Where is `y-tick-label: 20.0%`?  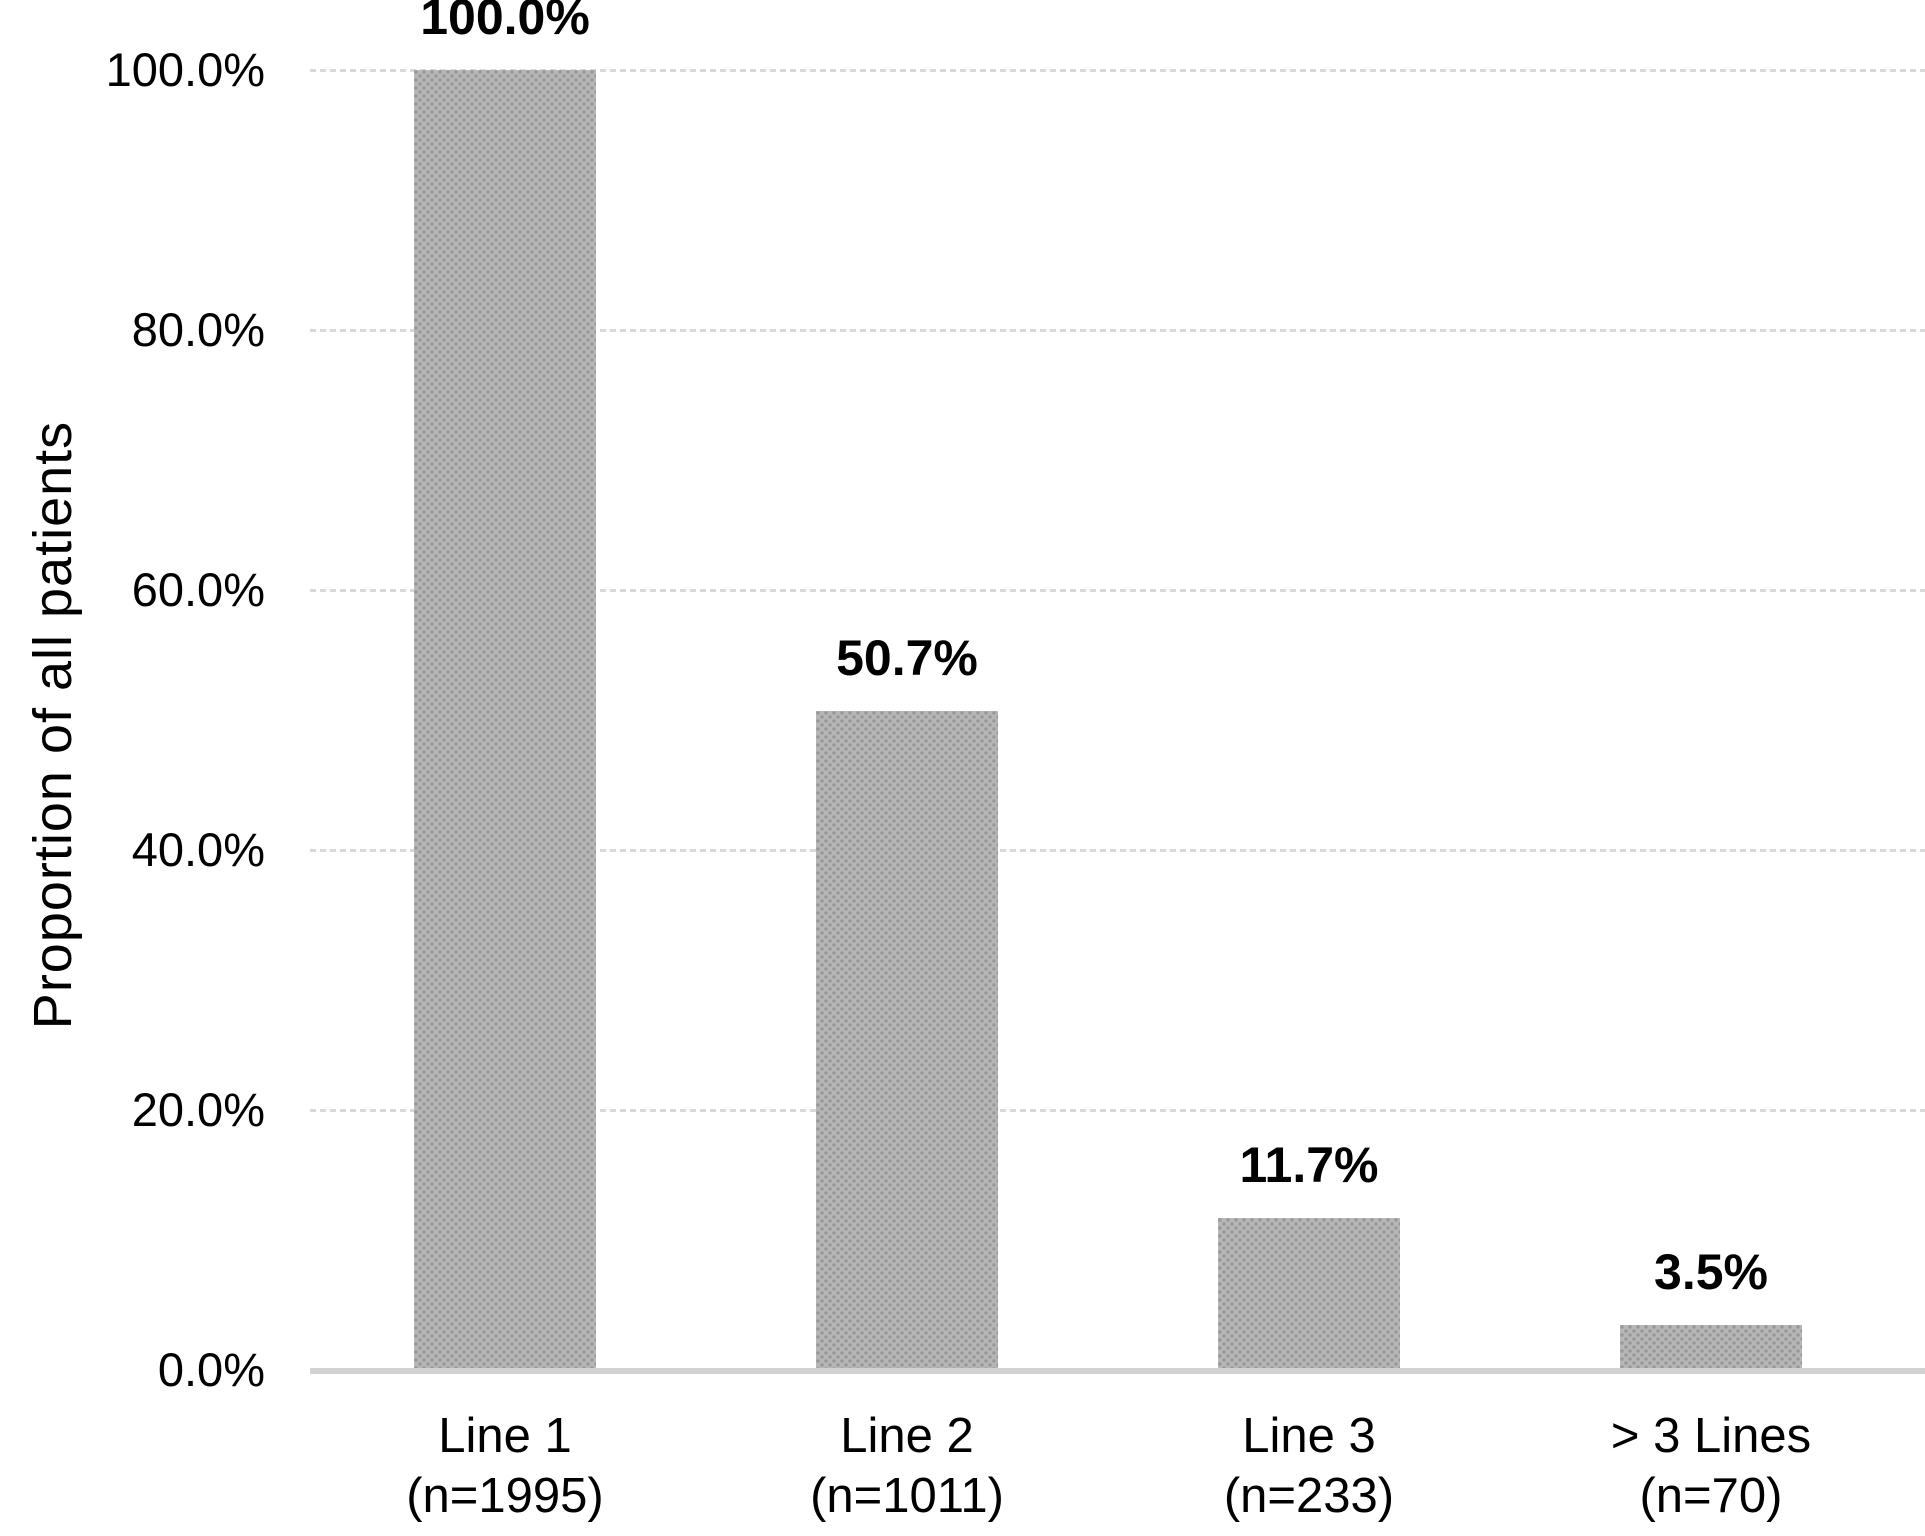
y-tick-label: 20.0% is located at coordinates (198, 1109).